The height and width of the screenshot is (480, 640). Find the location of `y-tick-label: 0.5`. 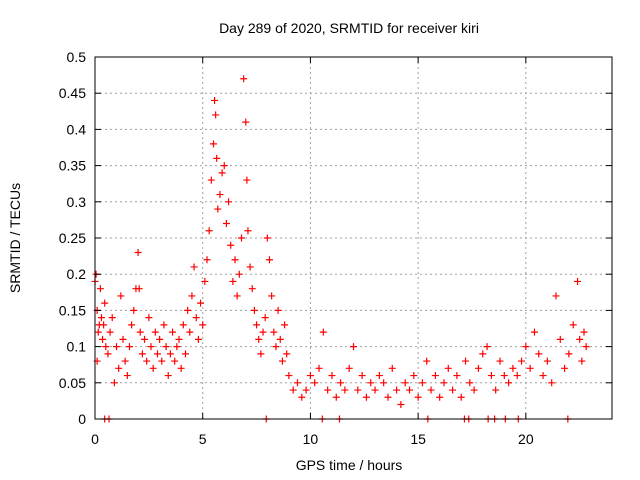

y-tick-label: 0.5 is located at coordinates (77, 57).